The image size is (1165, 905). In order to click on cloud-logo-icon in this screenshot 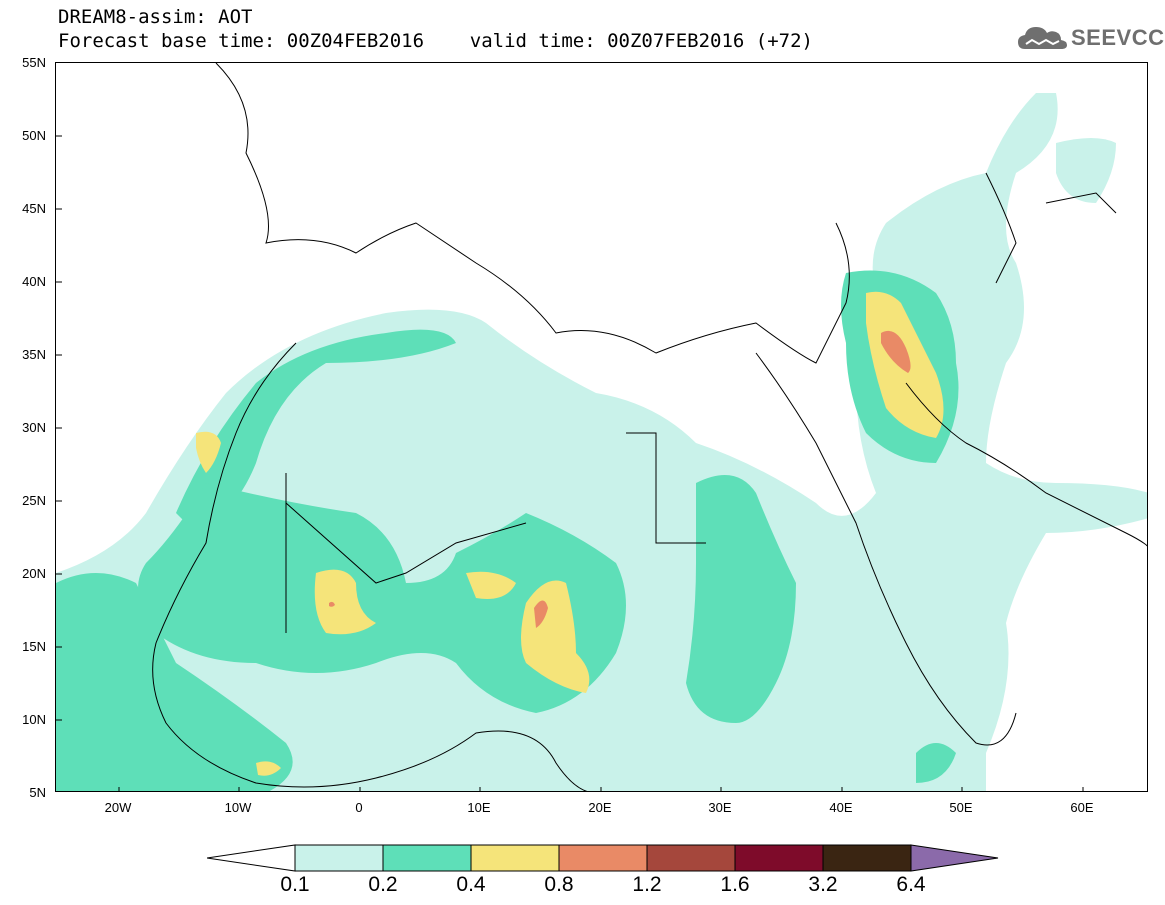, I will do `click(1042, 38)`.